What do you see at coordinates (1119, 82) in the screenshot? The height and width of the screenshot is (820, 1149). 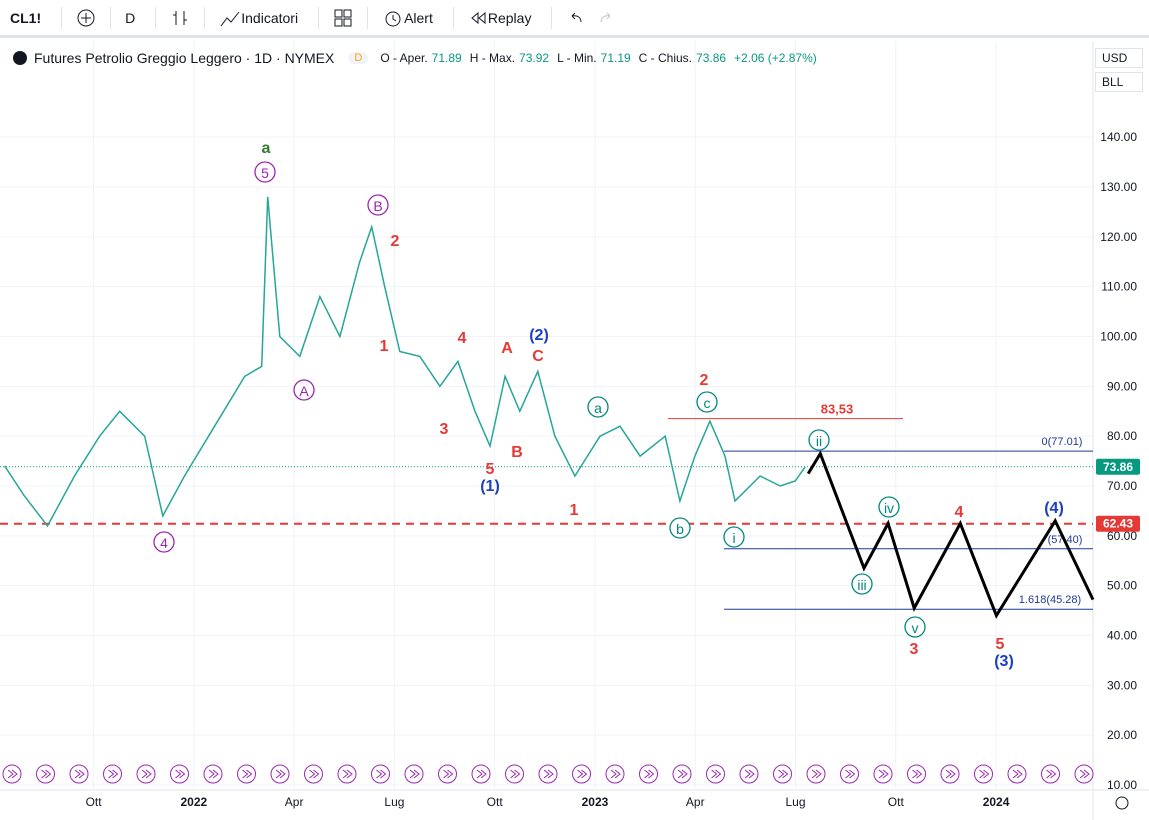 I see `unit: BLL` at bounding box center [1119, 82].